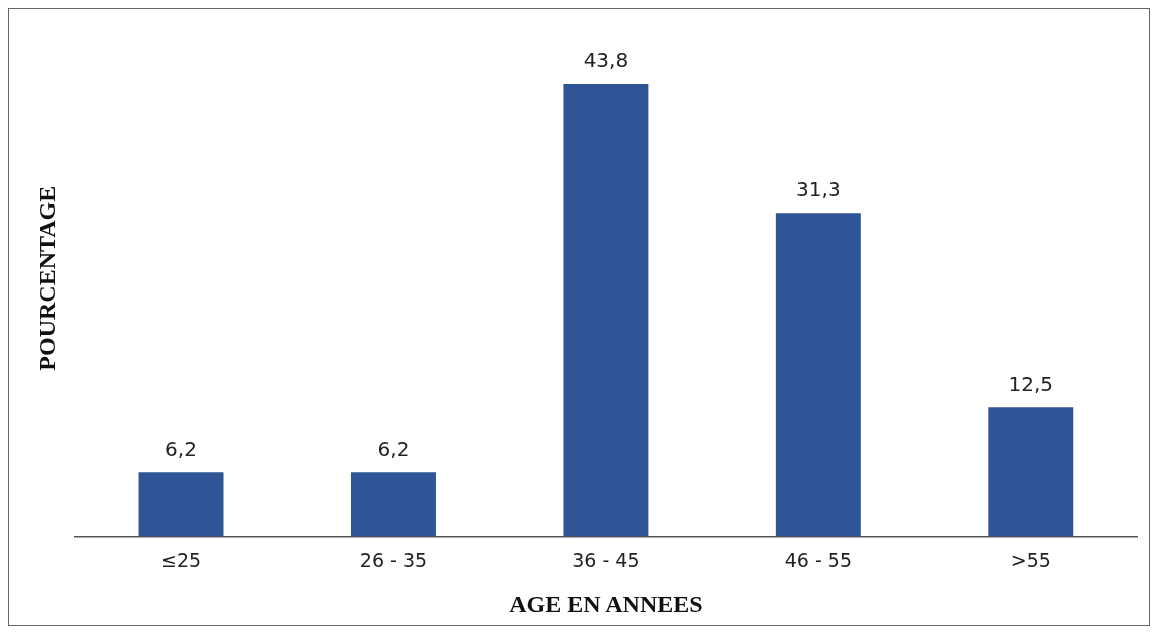 The height and width of the screenshot is (636, 1157). I want to click on x-tick-label: 26 - 35, so click(393, 559).